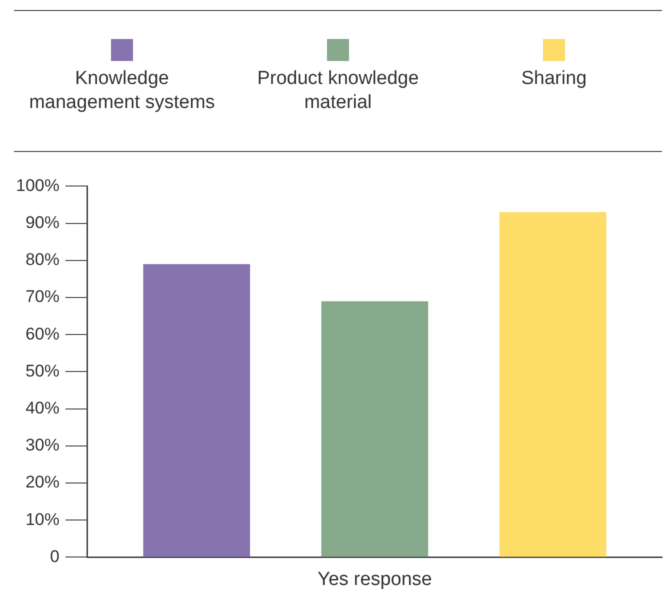 The height and width of the screenshot is (598, 672). What do you see at coordinates (338, 91) in the screenshot?
I see `legend-label: Product knowledge material` at bounding box center [338, 91].